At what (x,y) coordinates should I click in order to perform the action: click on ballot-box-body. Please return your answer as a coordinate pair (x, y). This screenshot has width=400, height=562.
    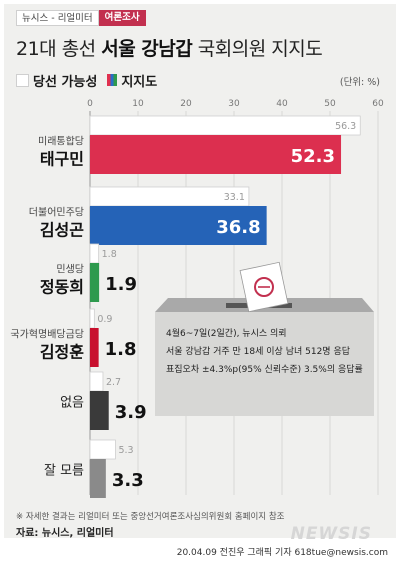
    Looking at the image, I should click on (264, 364).